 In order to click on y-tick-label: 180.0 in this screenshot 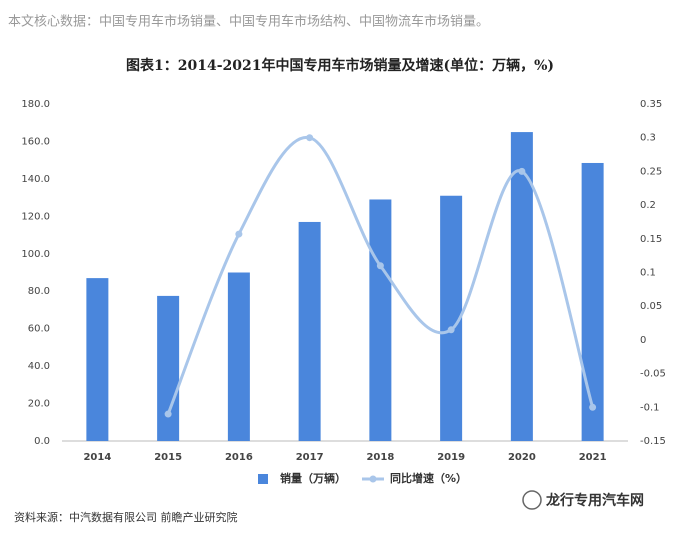, I will do `click(35, 104)`.